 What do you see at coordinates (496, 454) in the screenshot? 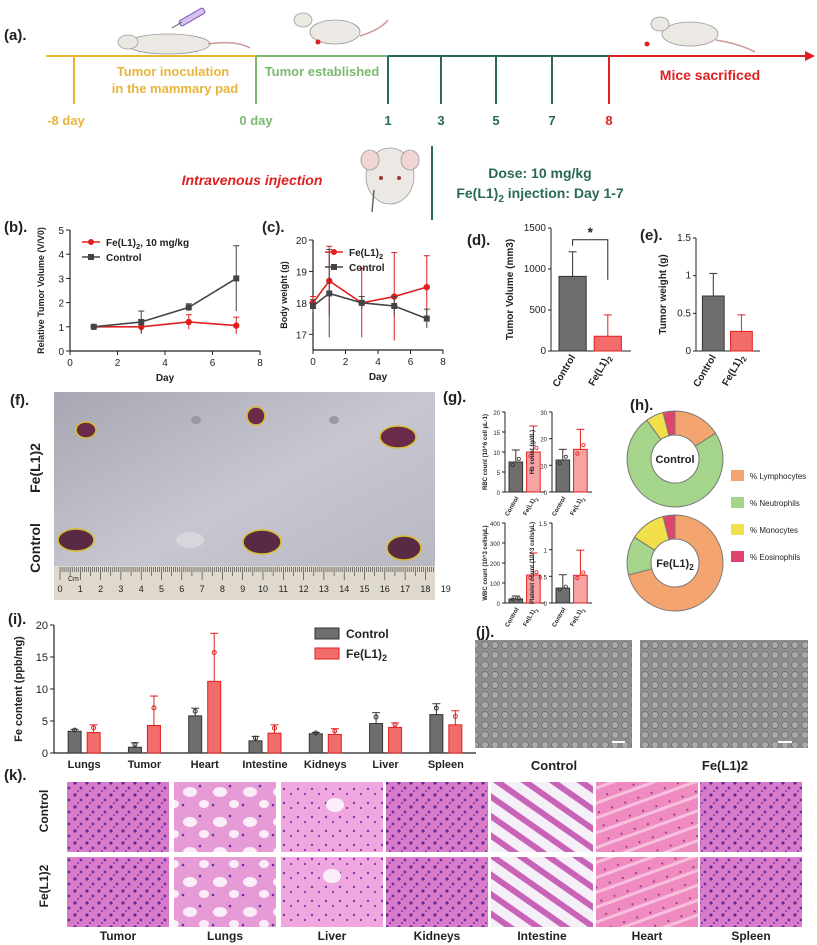
I see `y-tick-label: 10` at bounding box center [496, 454].